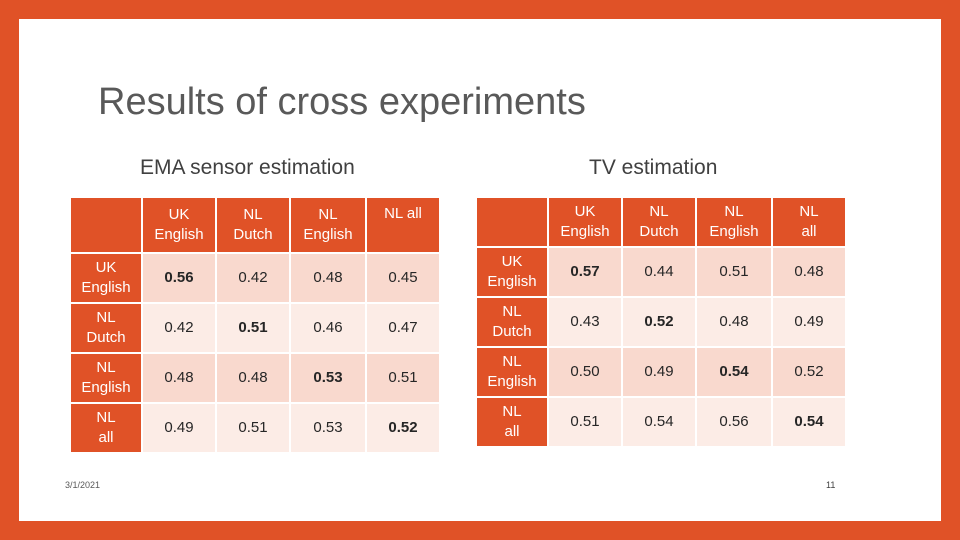 Image resolution: width=960 pixels, height=540 pixels. Describe the element at coordinates (653, 167) in the screenshot. I see `table-caption-tv: TV estimation` at that location.